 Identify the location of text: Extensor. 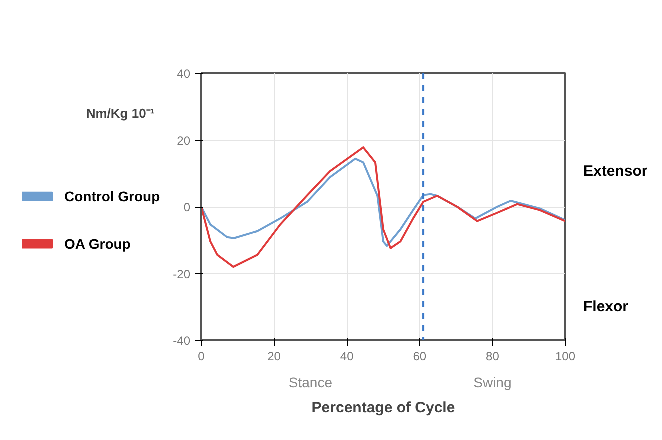
(616, 171).